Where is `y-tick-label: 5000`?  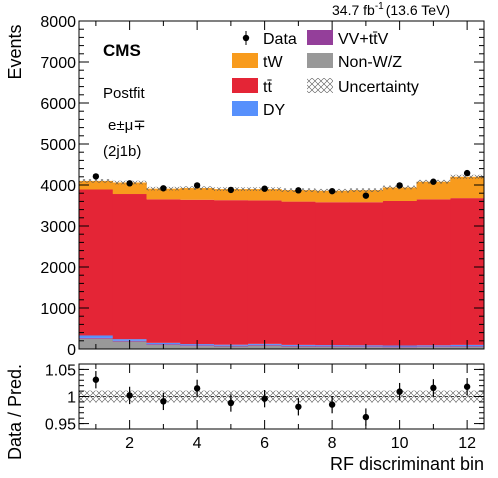 y-tick-label: 5000 is located at coordinates (58, 145).